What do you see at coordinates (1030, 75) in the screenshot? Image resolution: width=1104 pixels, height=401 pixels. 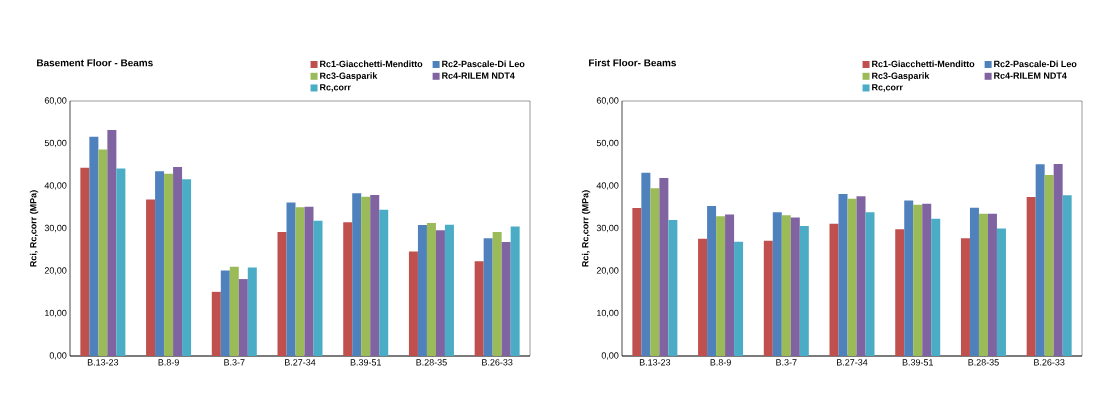 I see `legend-label: Rc4-RILEM NDT4` at bounding box center [1030, 75].